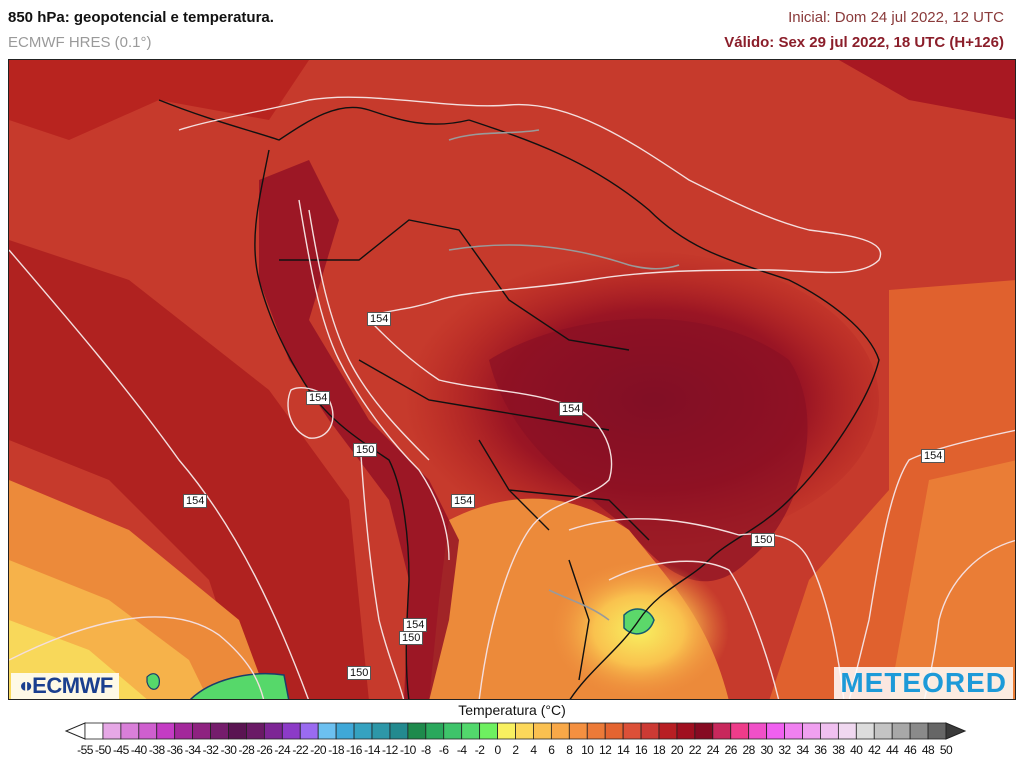 This screenshot has width=1024, height=760. Describe the element at coordinates (956, 731) in the screenshot. I see `legend-over-arrow` at that location.